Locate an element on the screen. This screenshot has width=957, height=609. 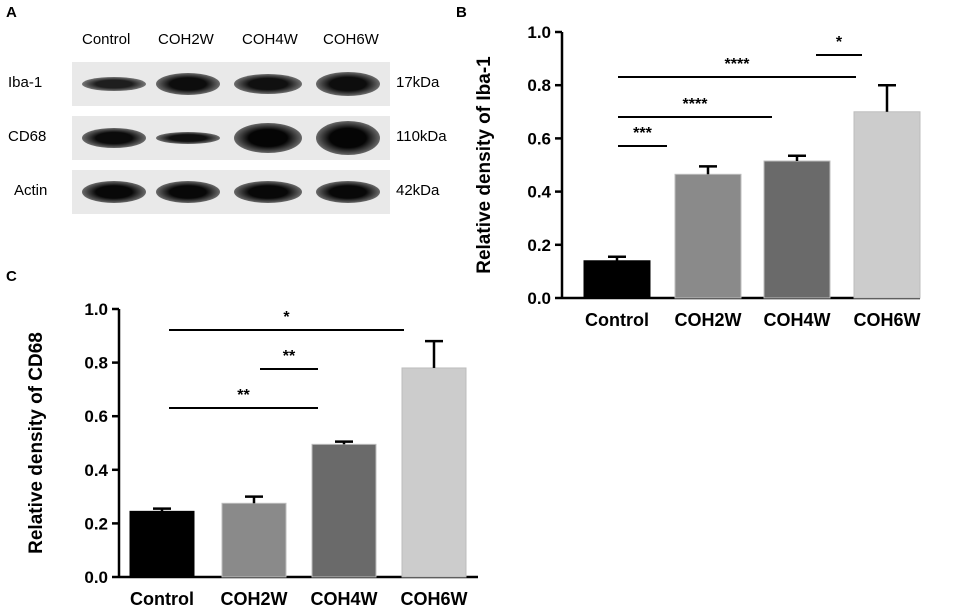
panel-letter-c: C is located at coordinates (11, 276).